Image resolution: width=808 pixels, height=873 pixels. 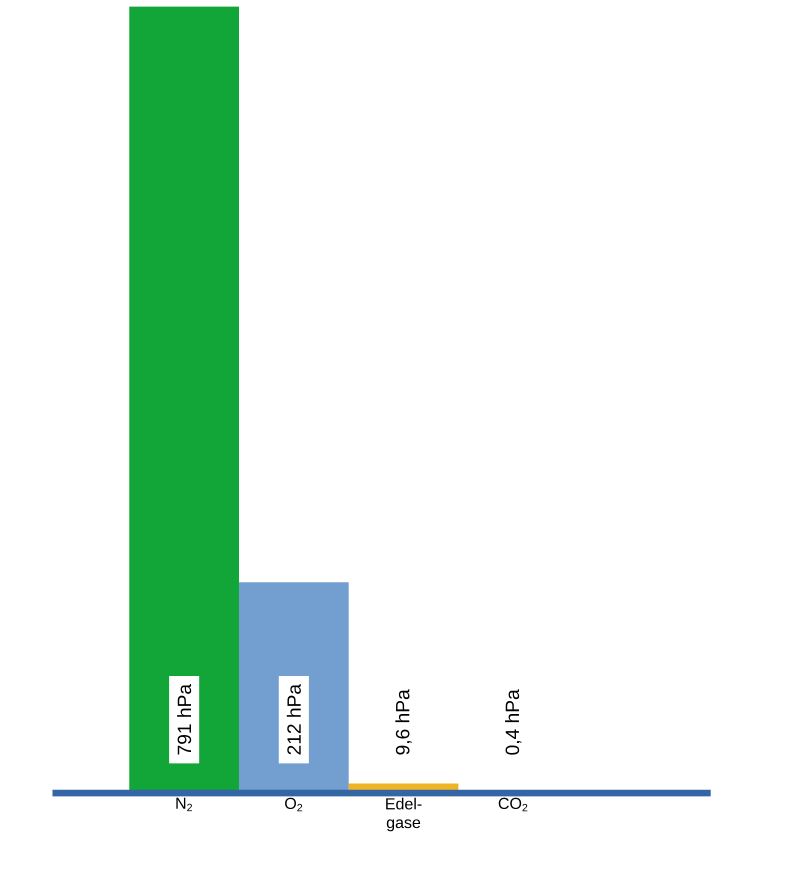 What do you see at coordinates (404, 815) in the screenshot?
I see `x-tick-label: Edel-gase` at bounding box center [404, 815].